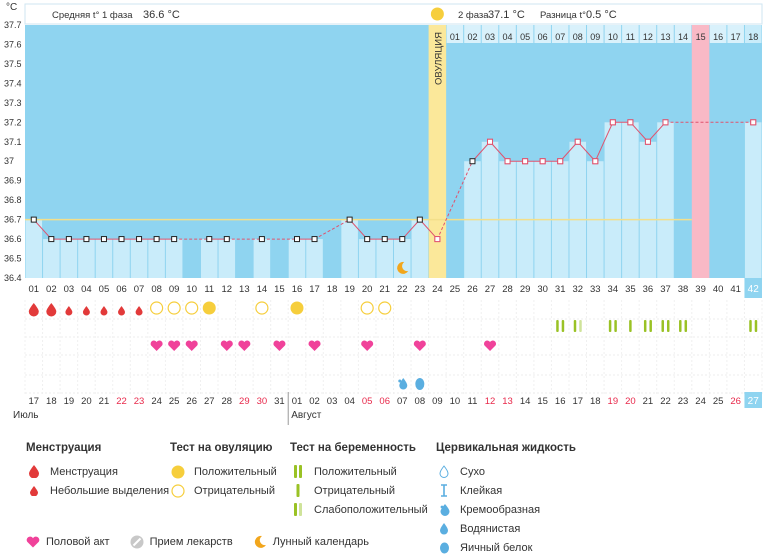  I want to click on dpo-label: 07, so click(560, 37).